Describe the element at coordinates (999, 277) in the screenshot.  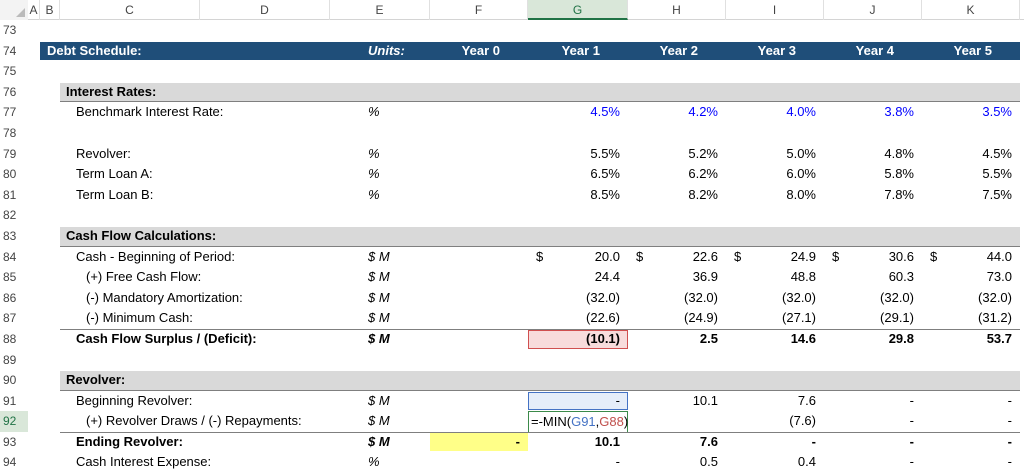
I see `value-cell-k: 73.0` at that location.